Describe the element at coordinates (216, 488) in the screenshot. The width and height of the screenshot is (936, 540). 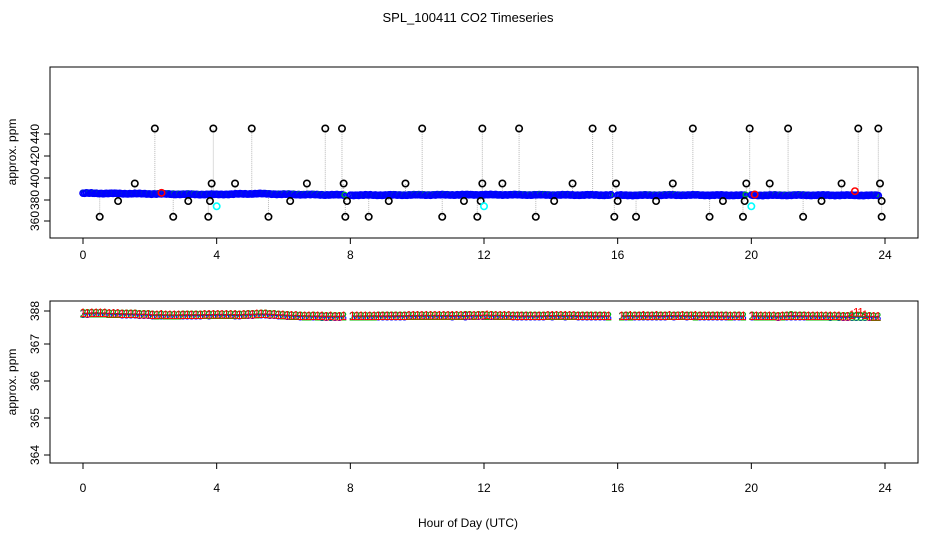
I see `x-tick-label: 4` at that location.